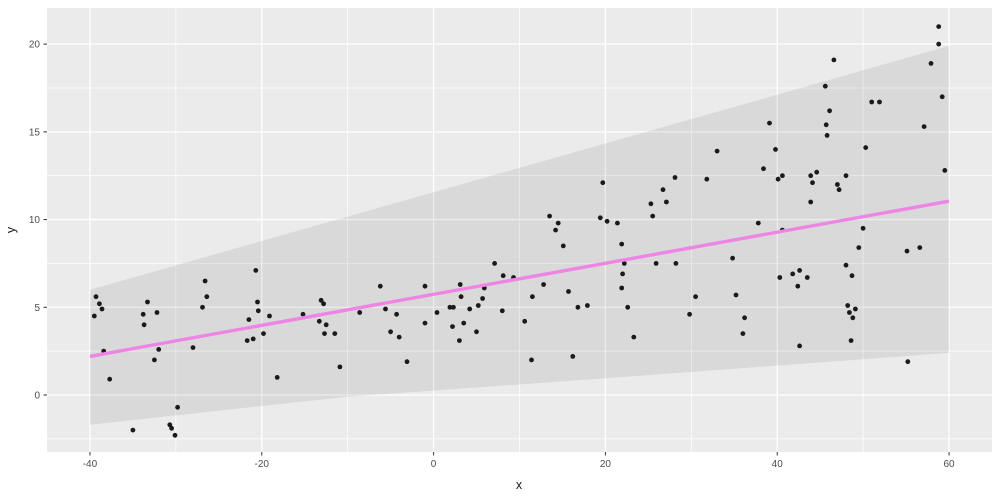 The width and height of the screenshot is (1000, 500). What do you see at coordinates (434, 464) in the screenshot?
I see `x-tick-label: 0` at bounding box center [434, 464].